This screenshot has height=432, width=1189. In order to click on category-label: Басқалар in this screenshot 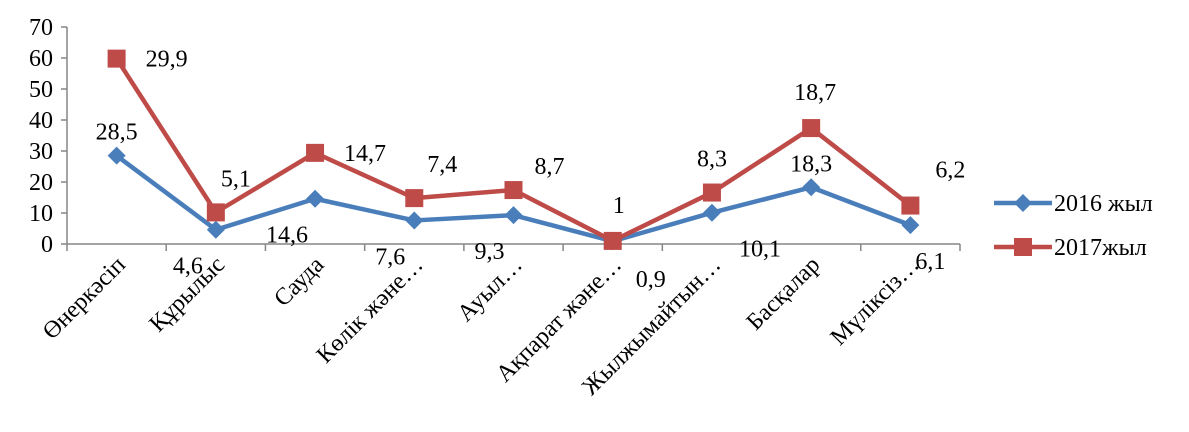, I will do `click(784, 294)`.